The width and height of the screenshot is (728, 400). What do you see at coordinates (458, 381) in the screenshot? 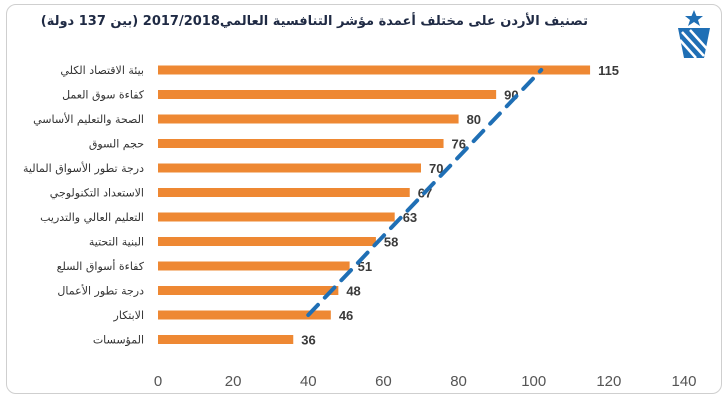
I see `x-tick-label: 80` at bounding box center [458, 381].